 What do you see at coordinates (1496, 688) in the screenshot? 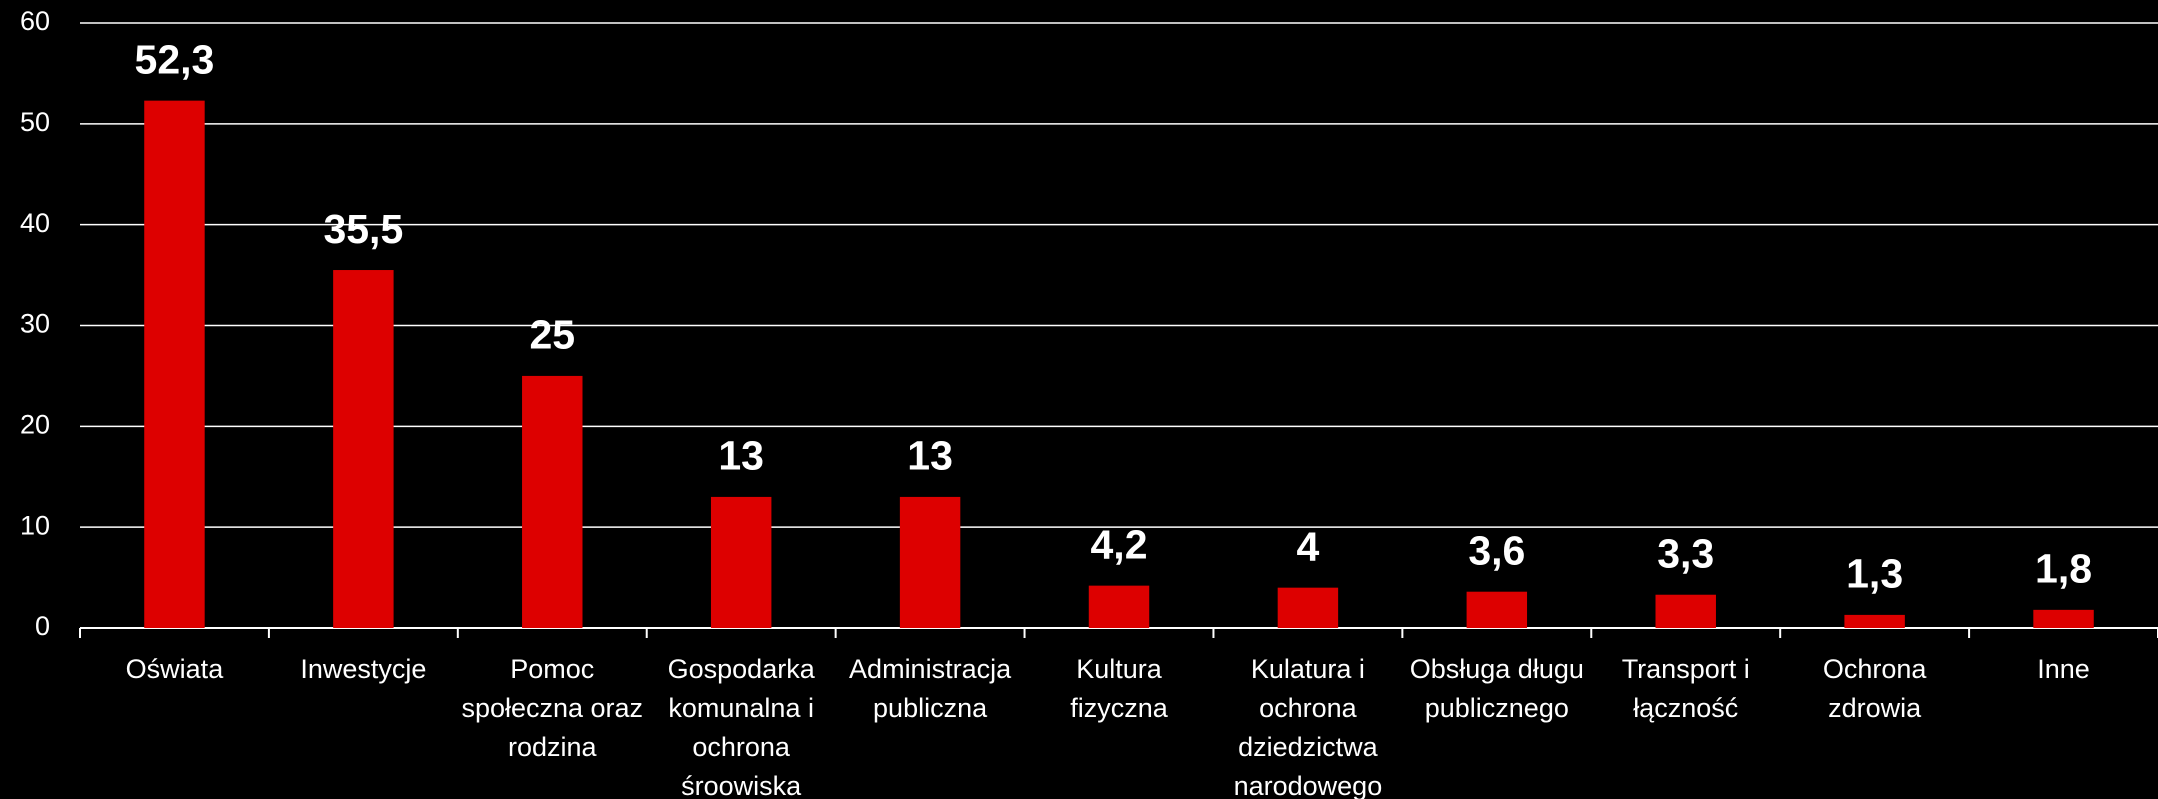
I see `x-tick-label: Obsługa długu publicznego` at bounding box center [1496, 688].